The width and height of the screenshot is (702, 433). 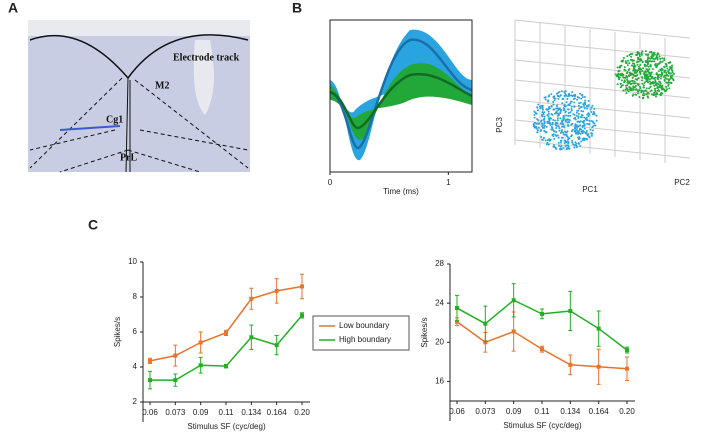 What do you see at coordinates (117, 332) in the screenshot?
I see `y-axis-label: Spikes/s` at bounding box center [117, 332].